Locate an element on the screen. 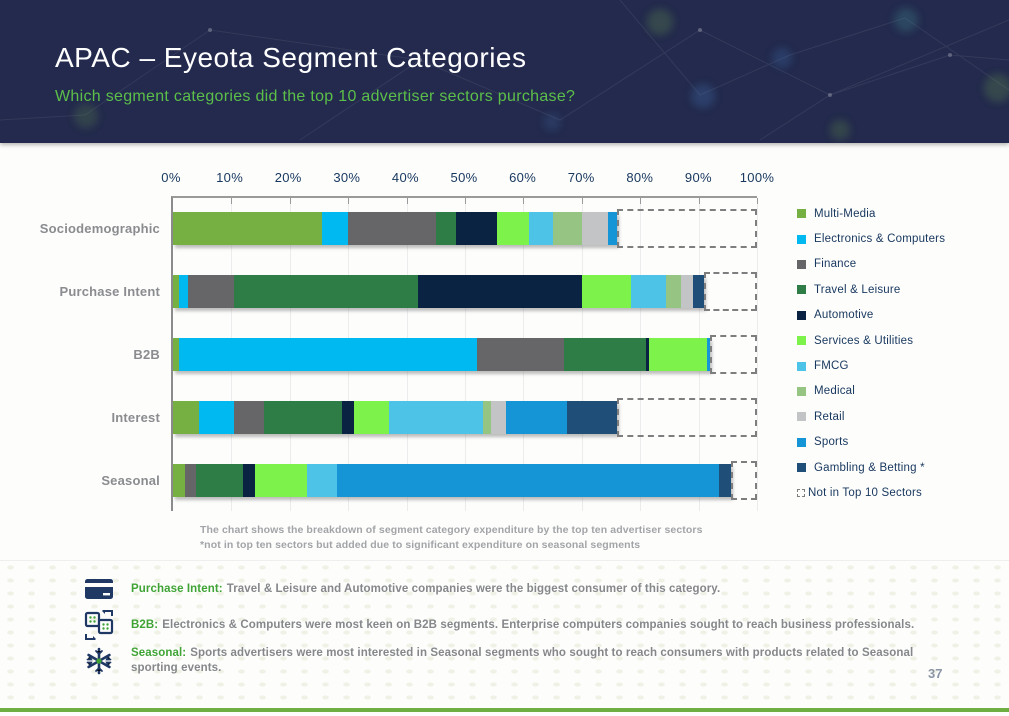 The image size is (1009, 716). callout-label: Seasonal: is located at coordinates (159, 653).